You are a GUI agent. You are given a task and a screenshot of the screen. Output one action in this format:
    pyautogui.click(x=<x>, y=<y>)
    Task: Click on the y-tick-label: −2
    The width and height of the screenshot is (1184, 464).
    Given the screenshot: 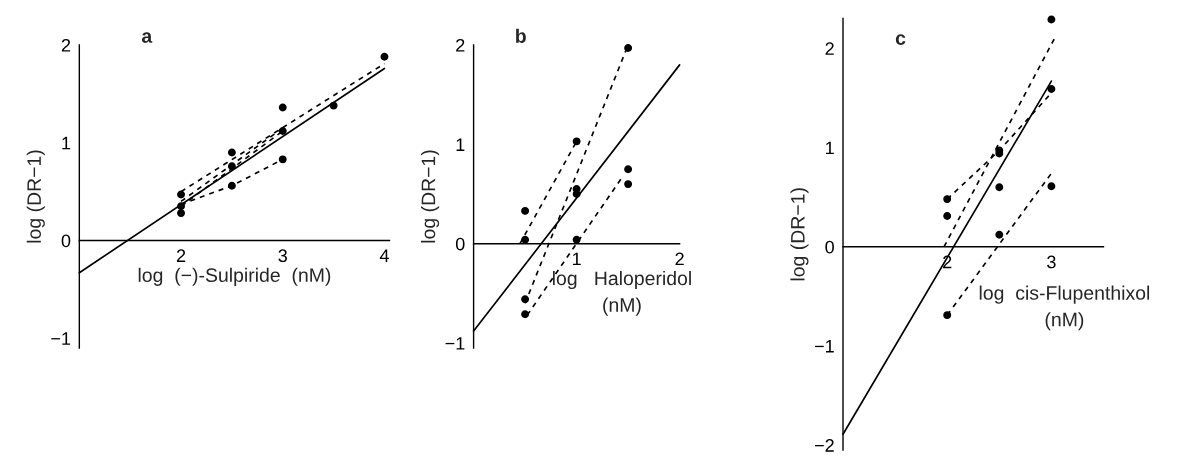 What is the action you would take?
    pyautogui.click(x=824, y=445)
    